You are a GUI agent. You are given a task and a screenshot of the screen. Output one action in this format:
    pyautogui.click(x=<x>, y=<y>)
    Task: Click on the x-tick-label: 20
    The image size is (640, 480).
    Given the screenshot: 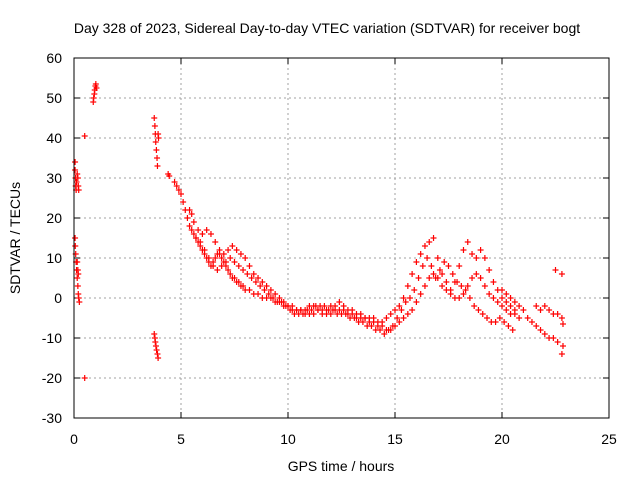 What is the action you would take?
    pyautogui.click(x=502, y=439)
    